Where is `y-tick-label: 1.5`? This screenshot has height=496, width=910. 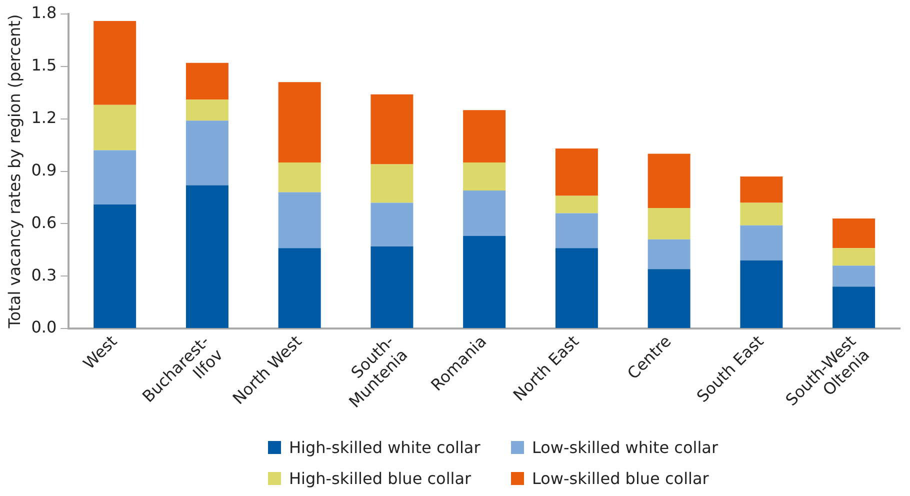
y-tick-label: 1.5 is located at coordinates (44, 65).